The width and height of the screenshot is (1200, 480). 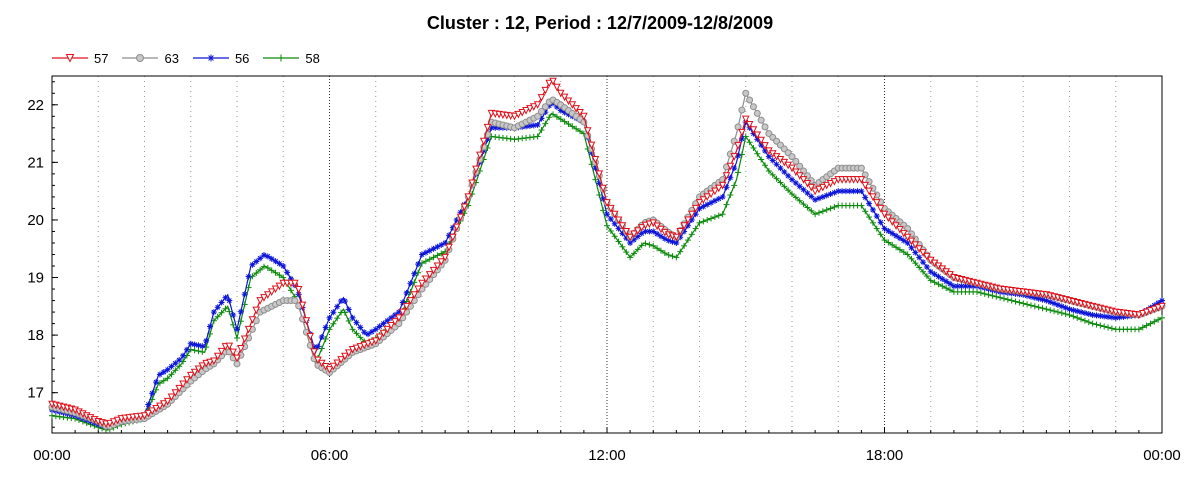 I want to click on legend-label: 63, so click(x=171, y=58).